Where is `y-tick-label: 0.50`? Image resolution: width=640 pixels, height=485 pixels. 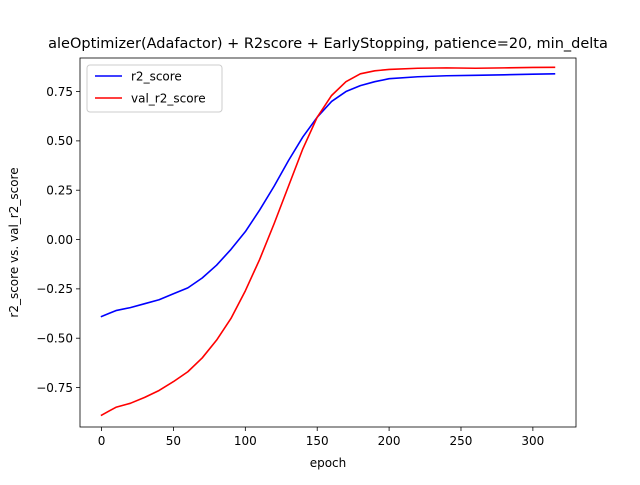 y-tick-label: 0.50 is located at coordinates (59, 141).